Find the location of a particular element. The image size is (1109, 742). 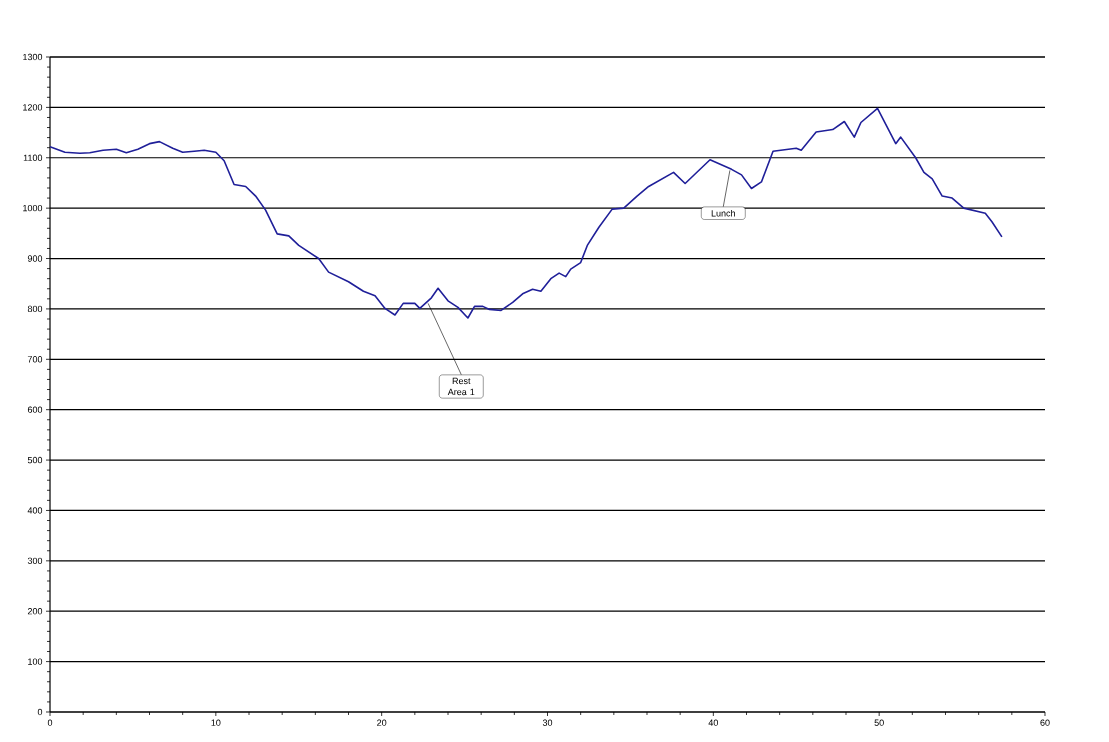

x-tick-label: 30 is located at coordinates (547, 722).